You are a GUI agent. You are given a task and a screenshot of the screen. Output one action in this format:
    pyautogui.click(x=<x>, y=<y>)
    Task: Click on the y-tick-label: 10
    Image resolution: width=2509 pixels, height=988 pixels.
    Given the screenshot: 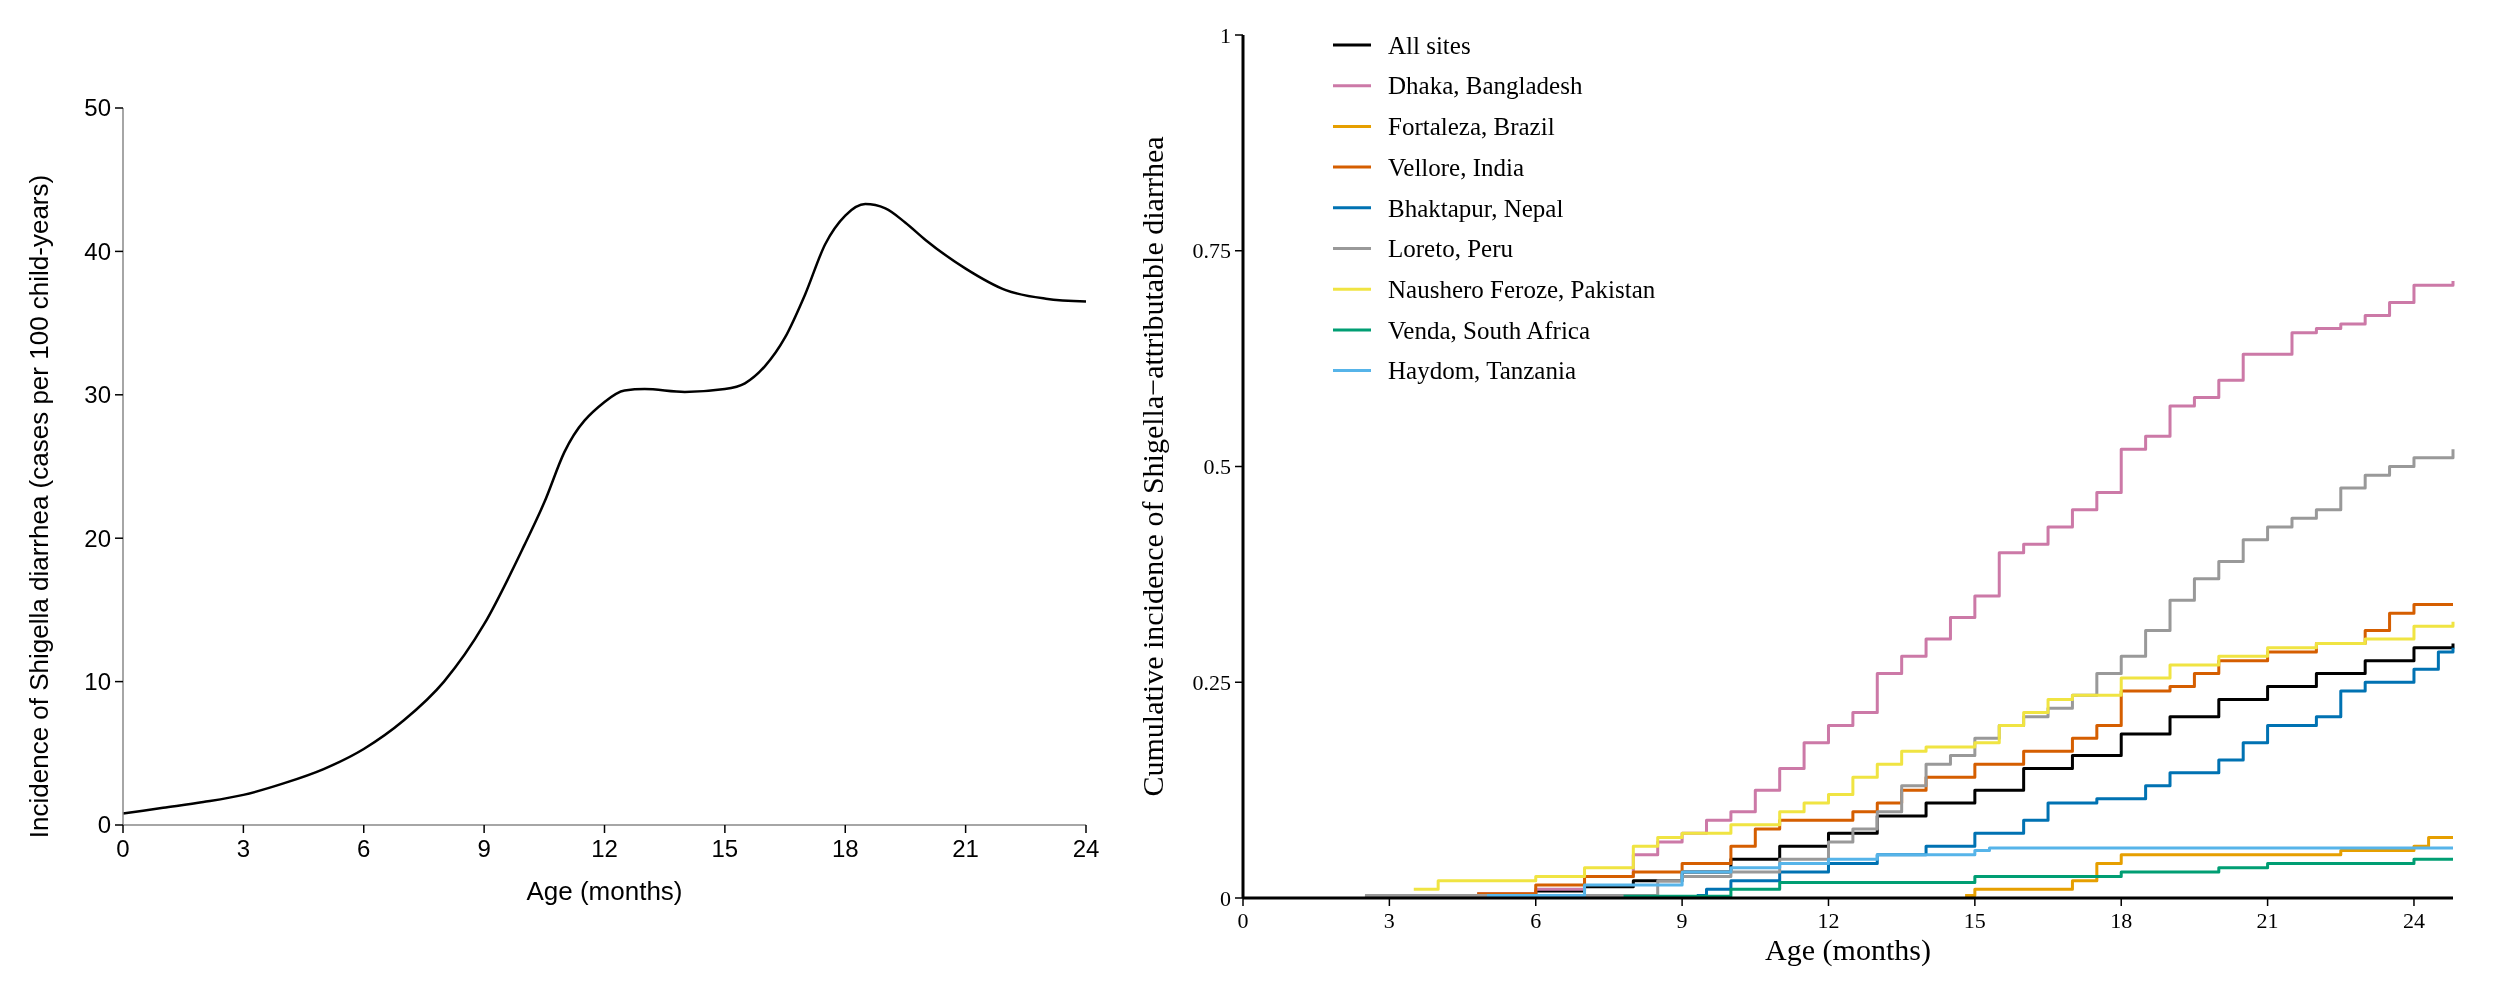 What is the action you would take?
    pyautogui.click(x=97, y=681)
    